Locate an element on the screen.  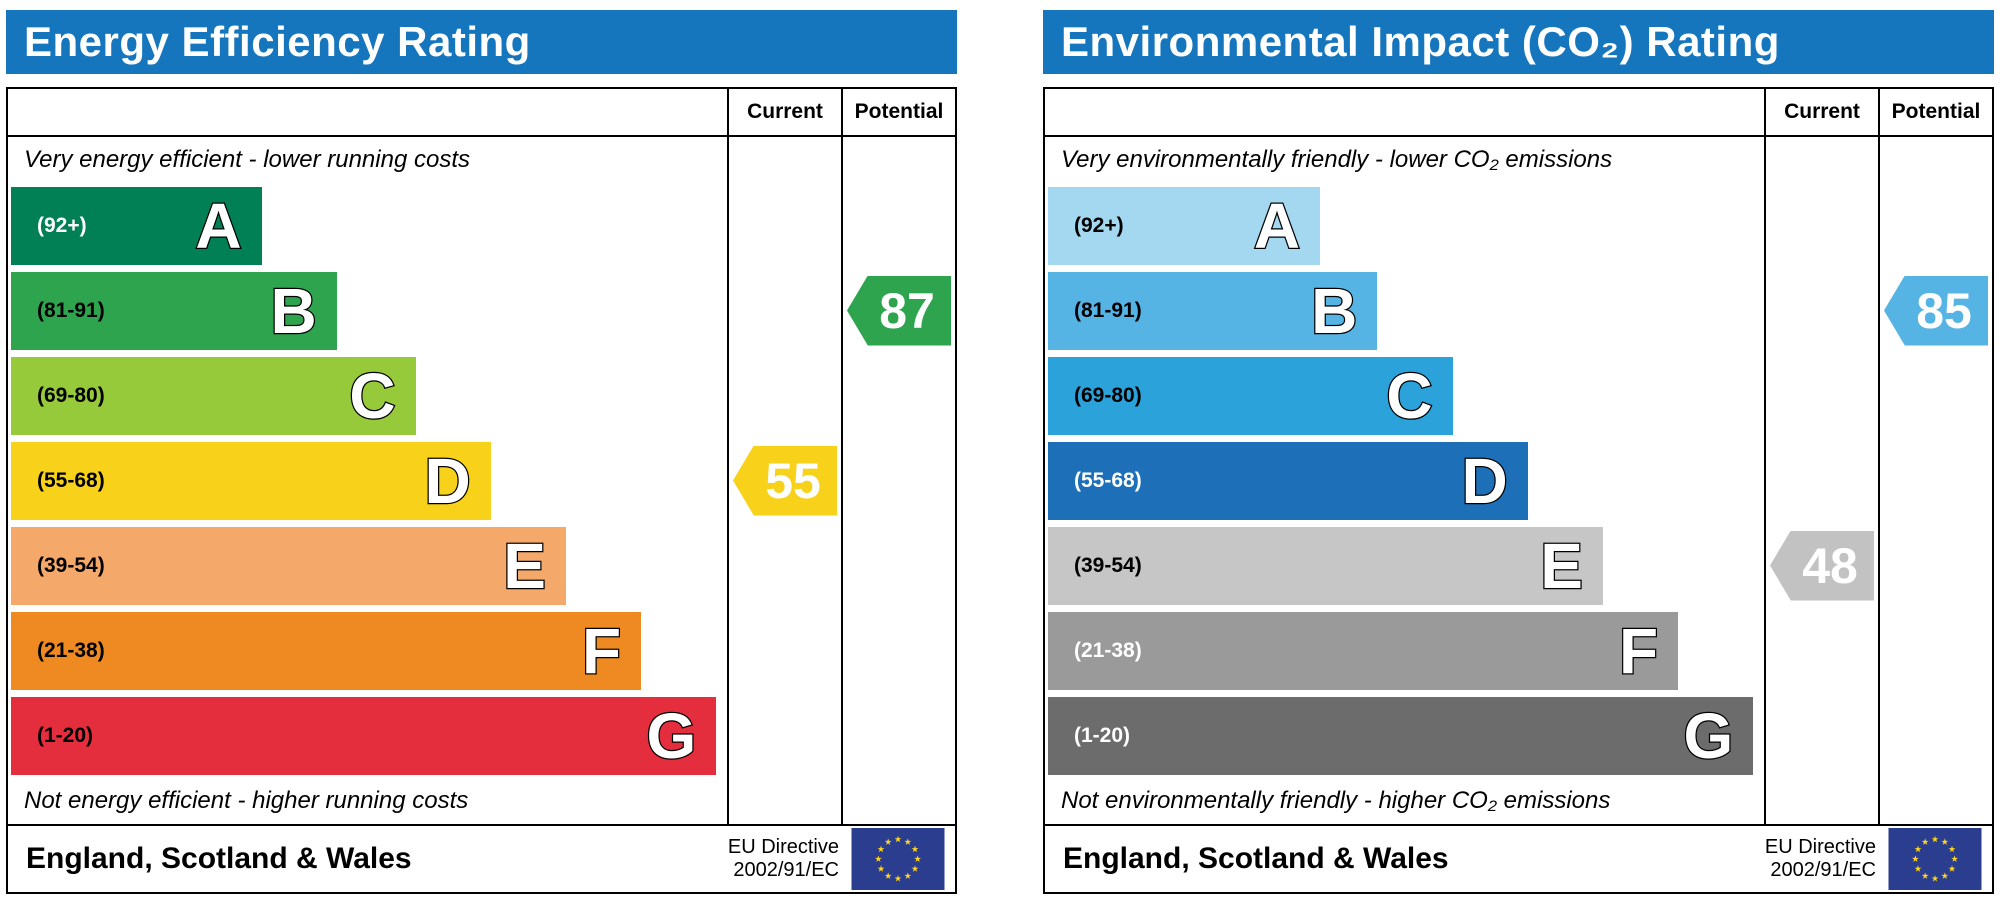
chart-title: Energy Efficiency Rating is located at coordinates (277, 41).